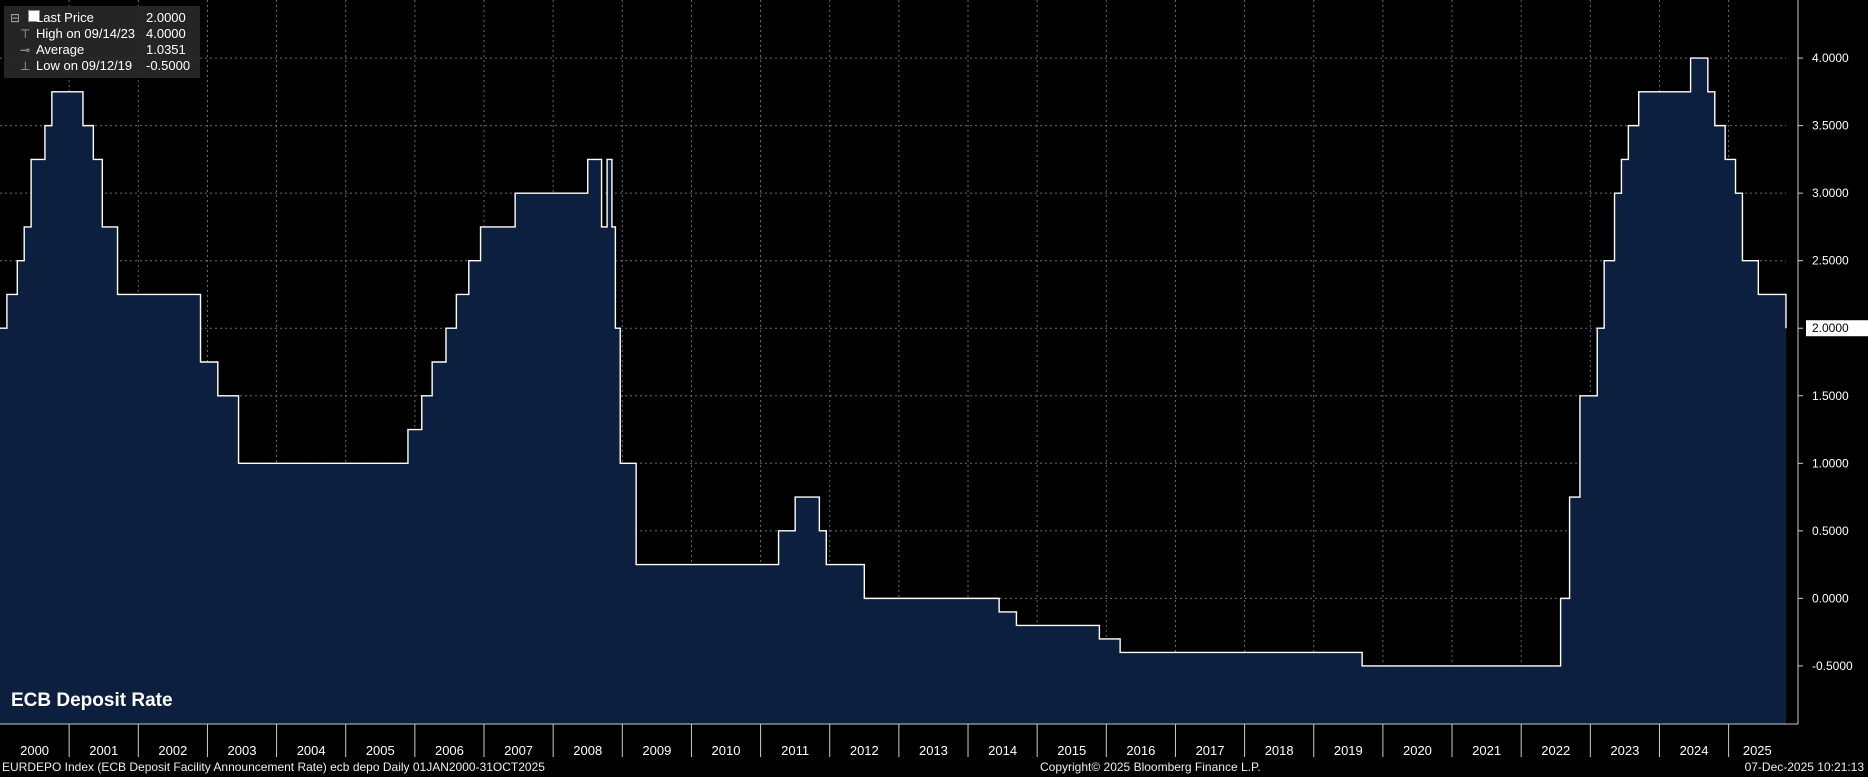 Image resolution: width=1868 pixels, height=777 pixels. What do you see at coordinates (1694, 750) in the screenshot?
I see `x-tick-label: 2024` at bounding box center [1694, 750].